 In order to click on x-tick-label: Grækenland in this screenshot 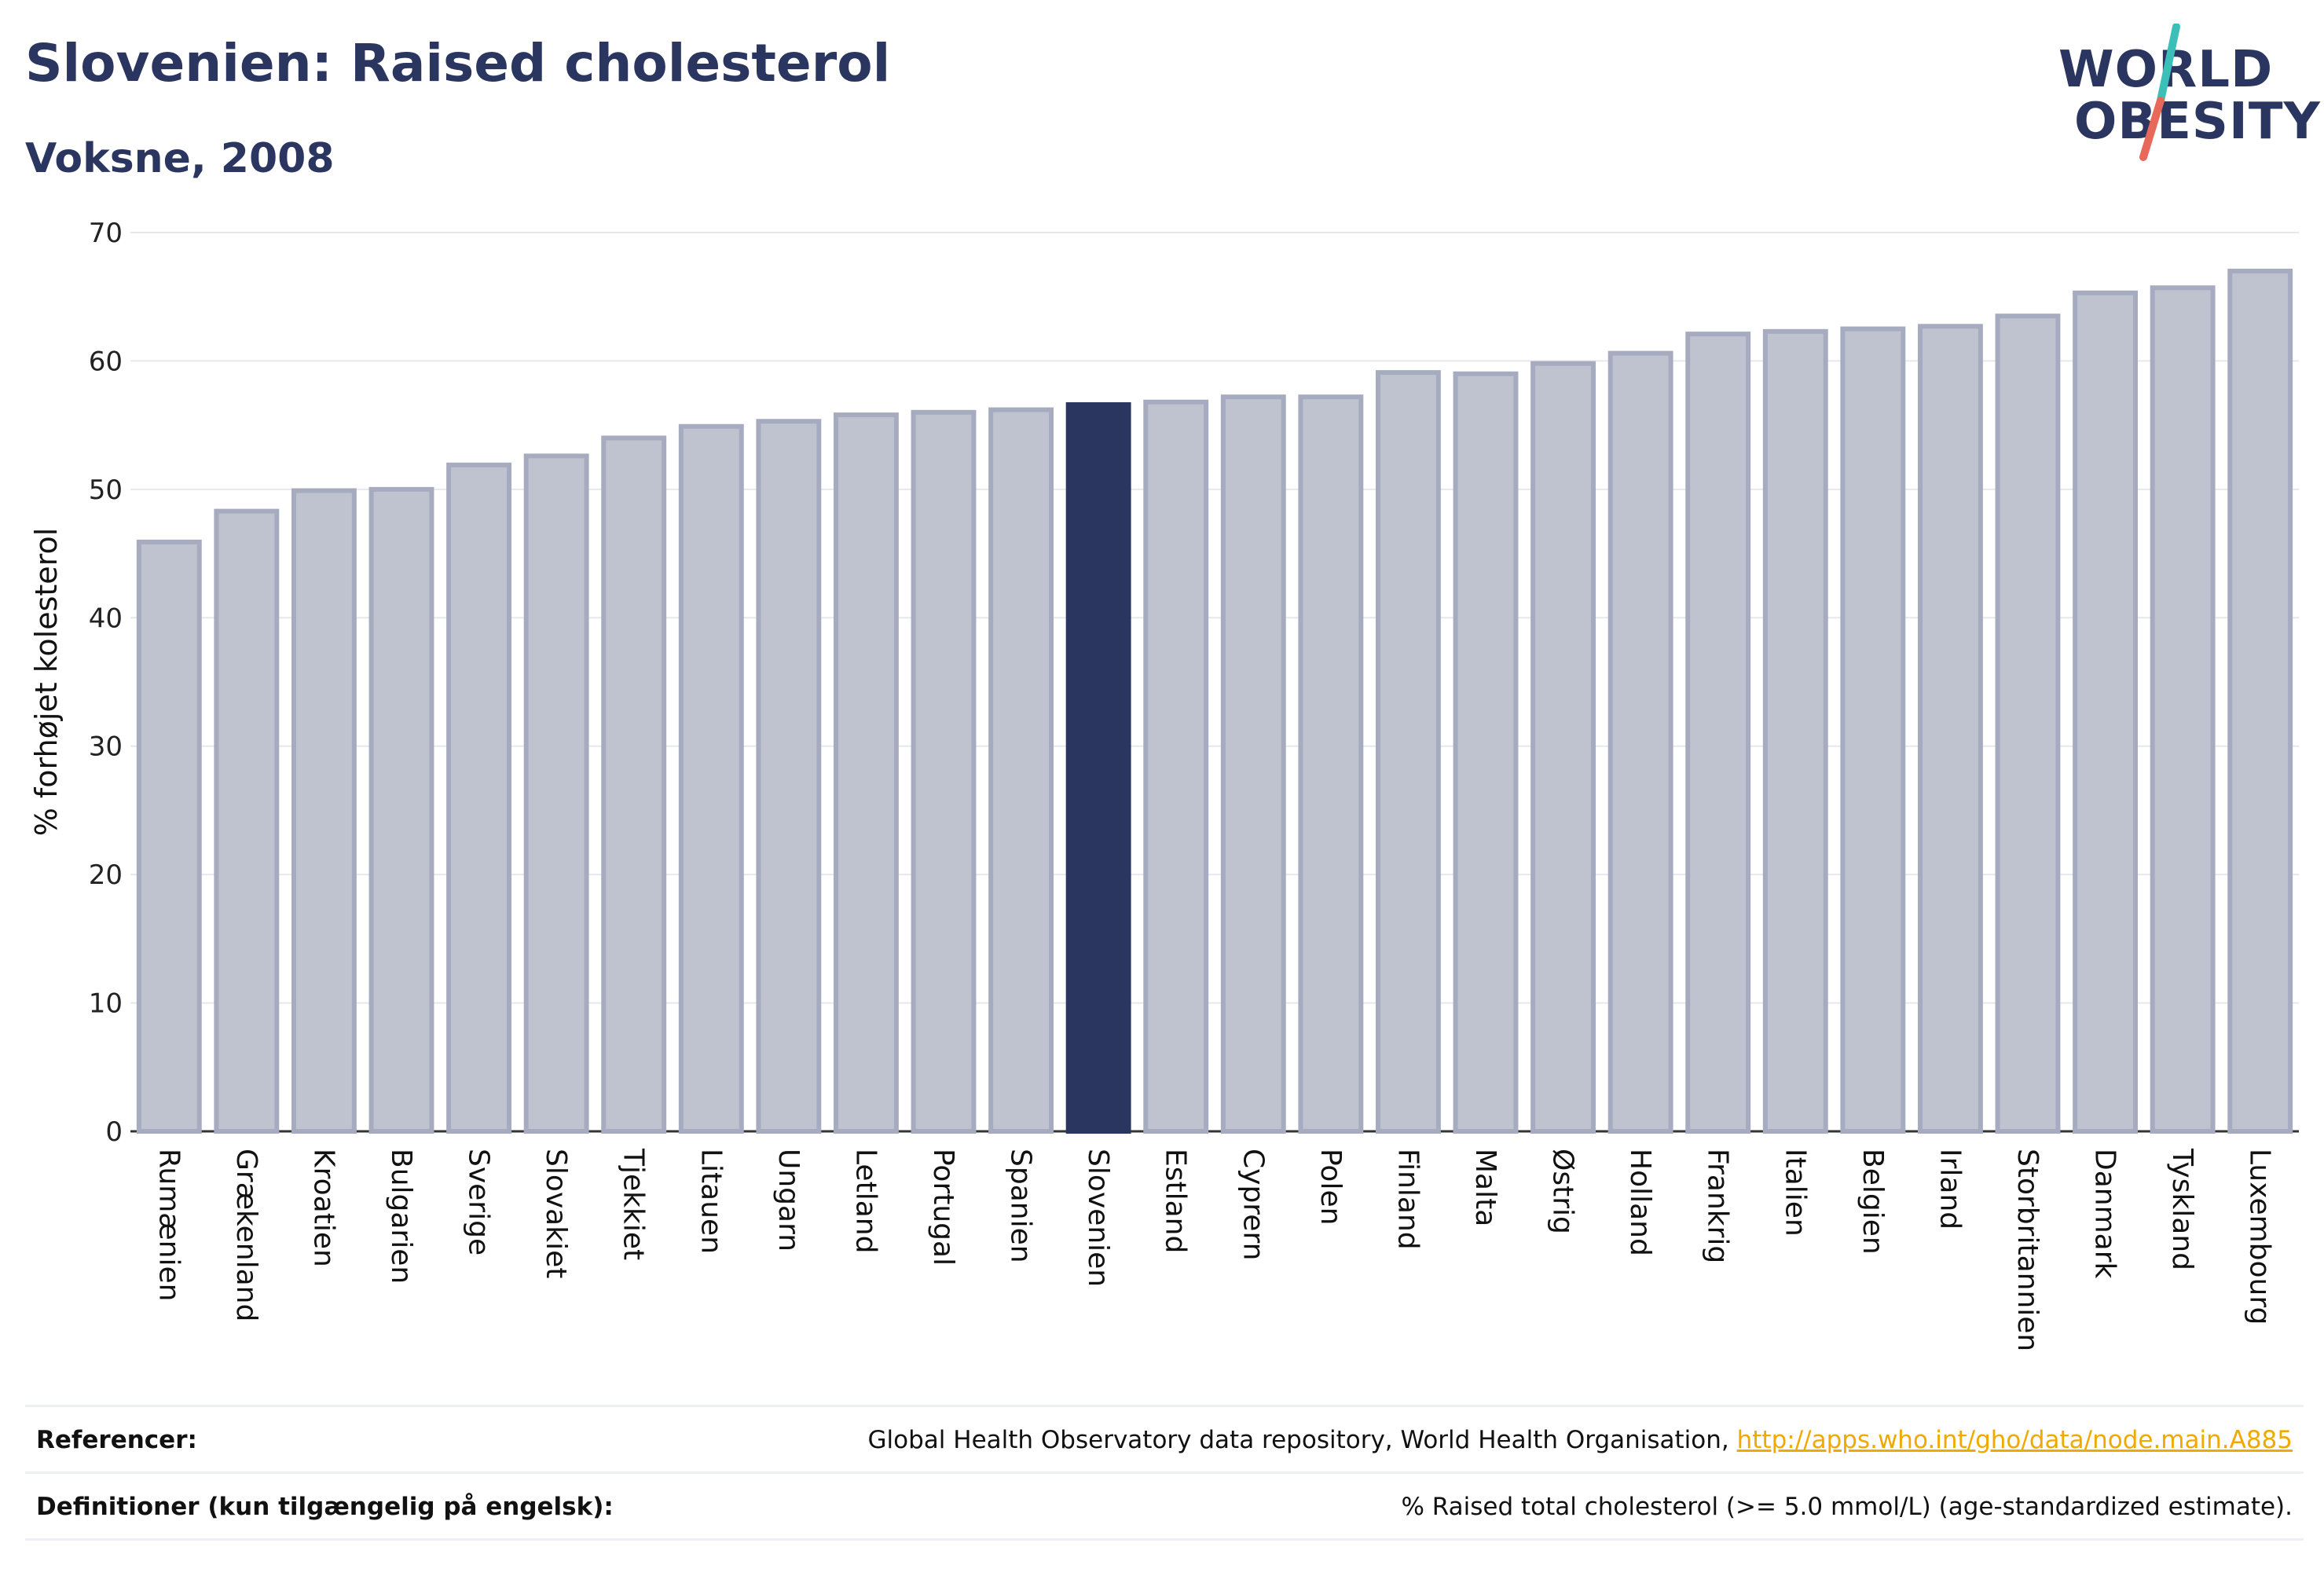, I will do `click(246, 1235)`.